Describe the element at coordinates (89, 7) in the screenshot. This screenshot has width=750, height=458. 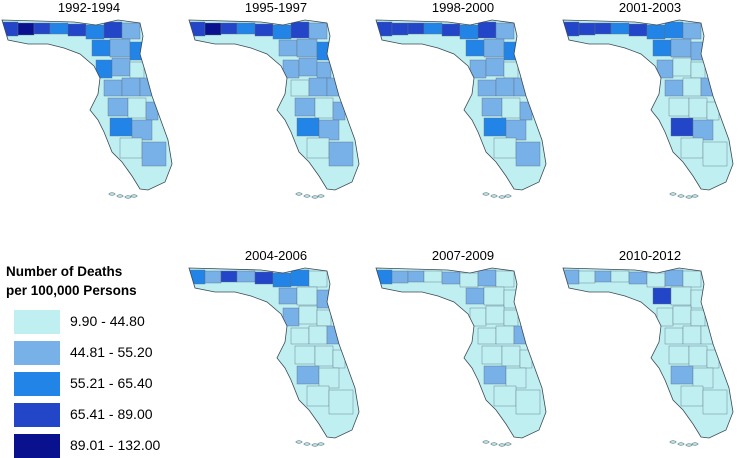
I see `map-panel-title: 1992-1994` at that location.